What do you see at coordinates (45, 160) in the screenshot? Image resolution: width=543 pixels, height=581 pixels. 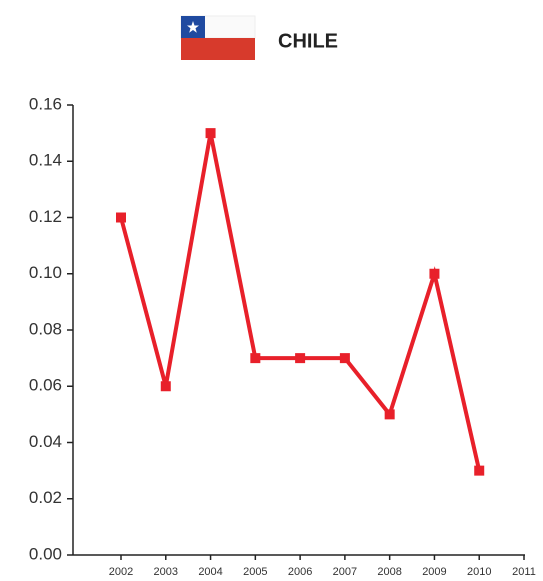 I see `y-tick-label: 0.14` at bounding box center [45, 160].